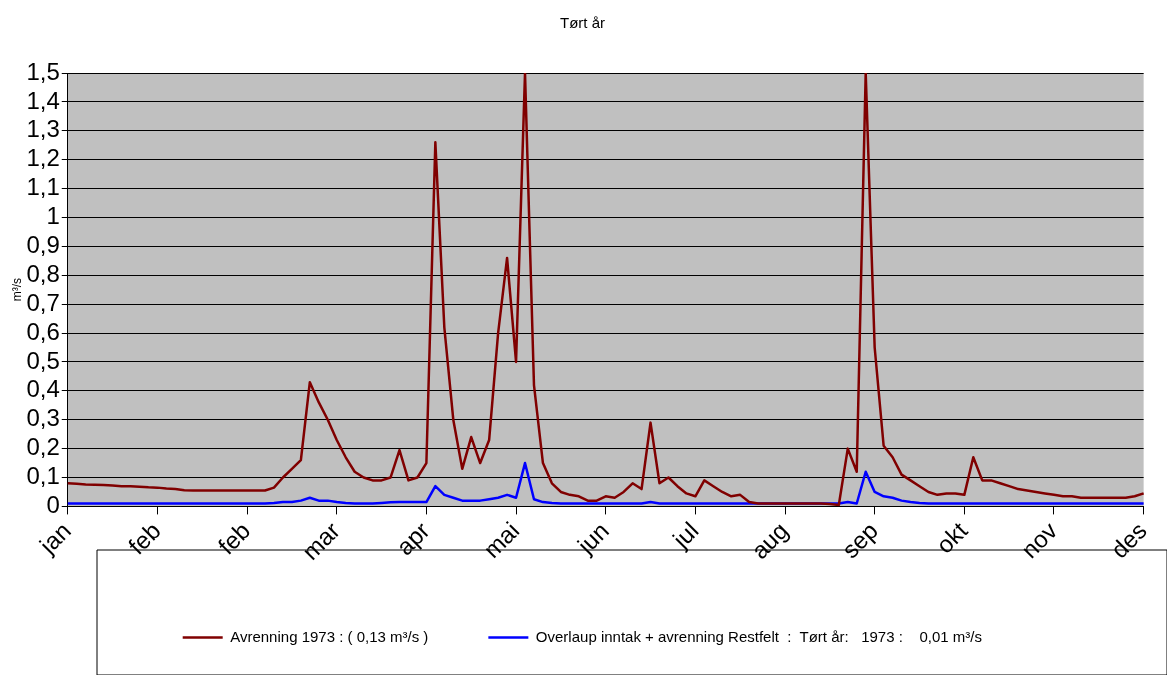 The image size is (1167, 675). Describe the element at coordinates (1039, 540) in the screenshot. I see `x-tick-label: nov` at that location.